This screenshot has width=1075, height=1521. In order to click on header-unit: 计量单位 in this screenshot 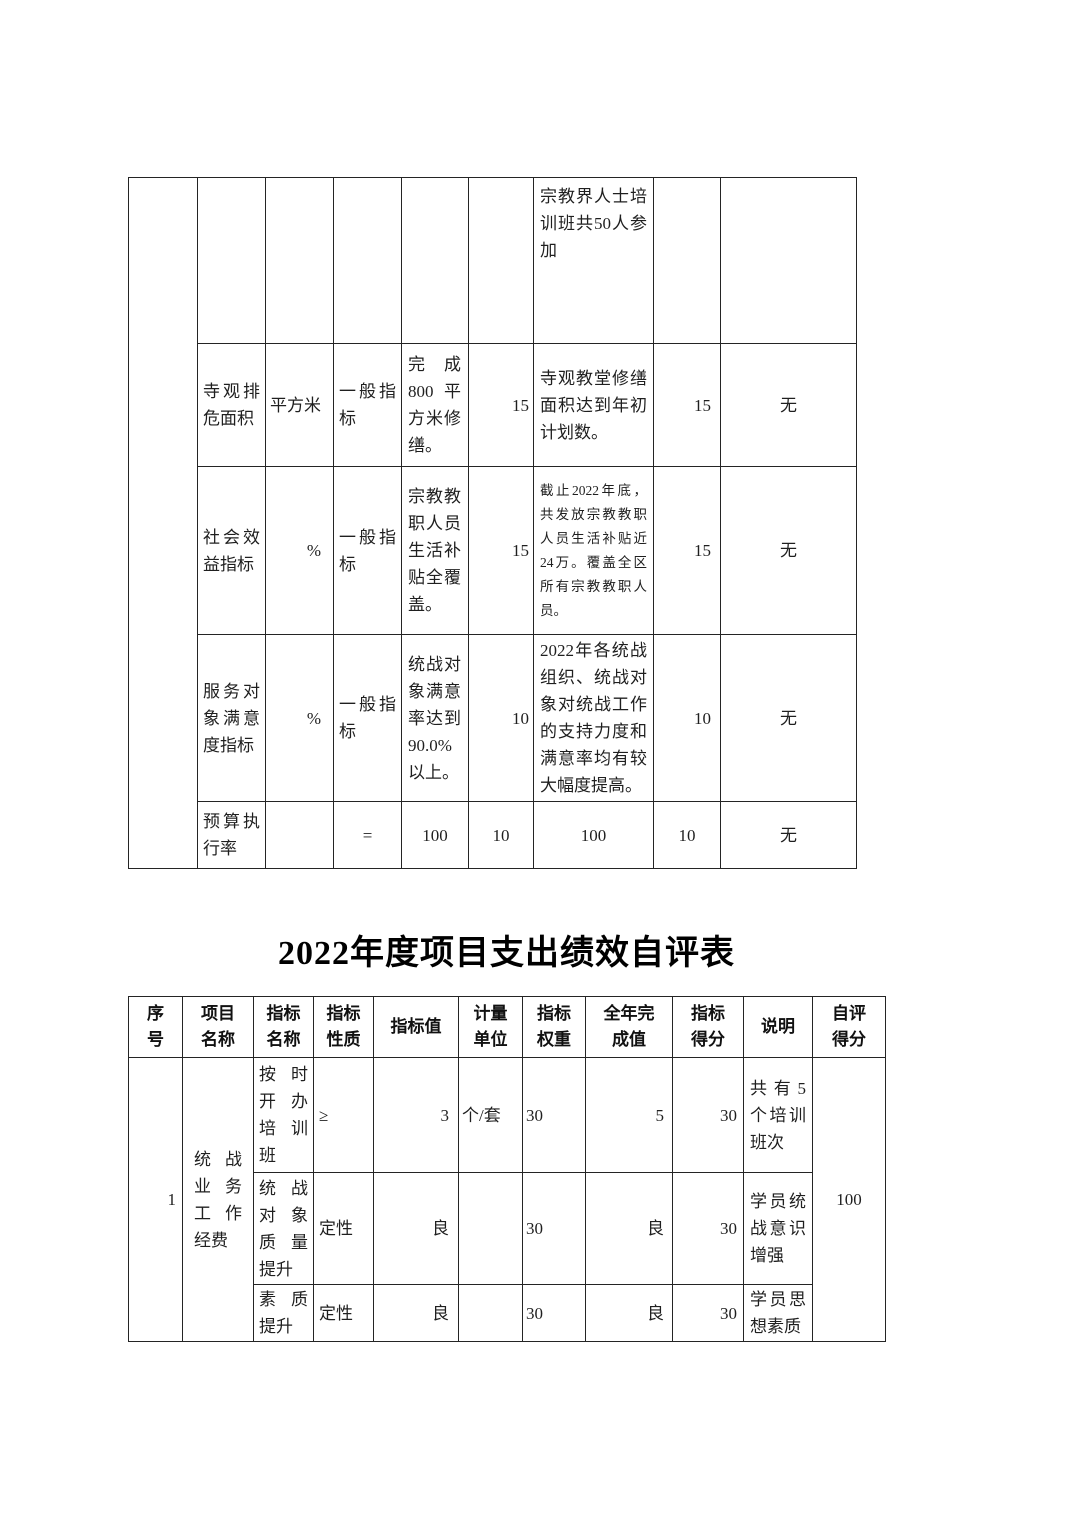, I will do `click(490, 1027)`.